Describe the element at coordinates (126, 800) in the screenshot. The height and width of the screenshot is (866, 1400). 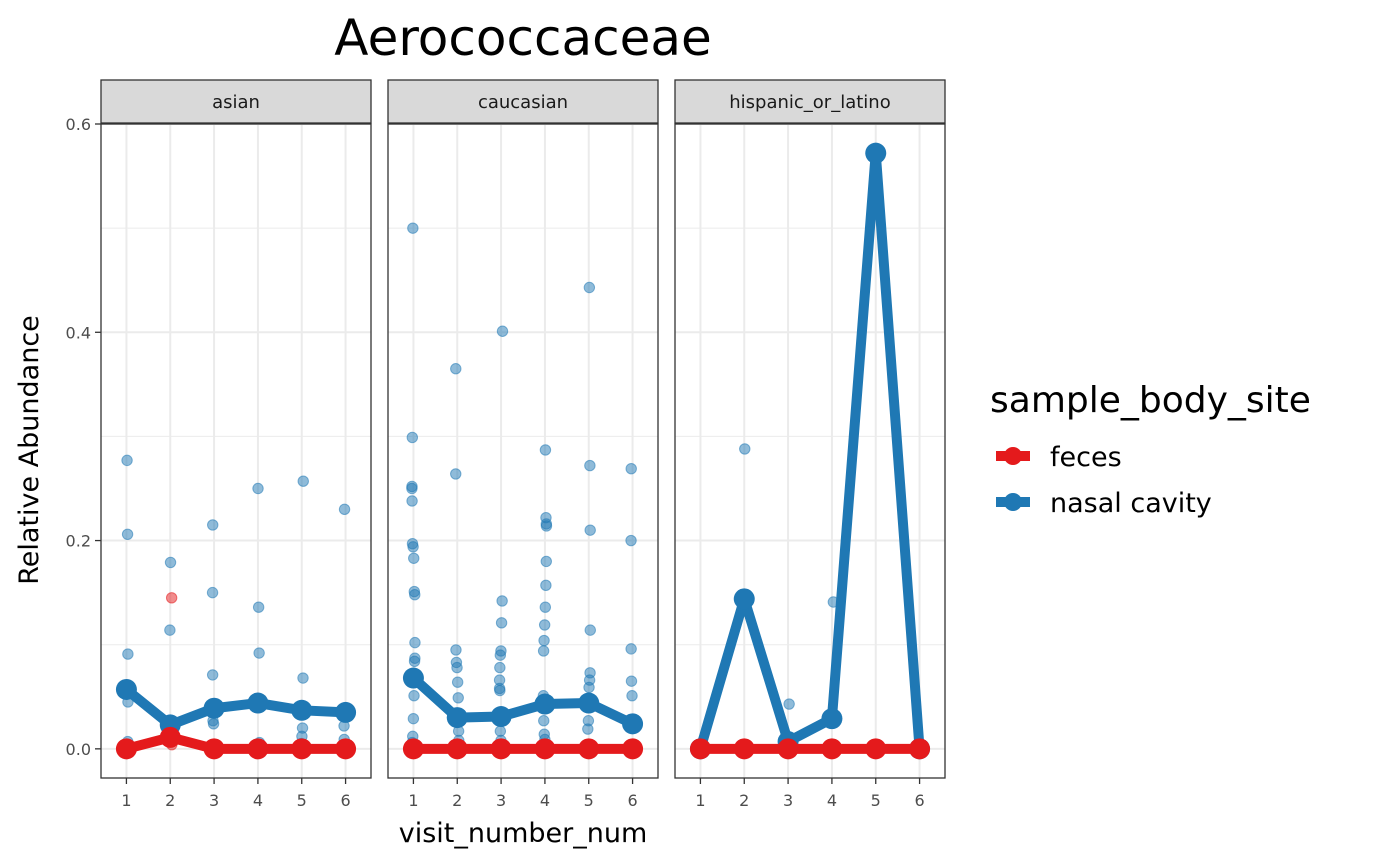
I see `x-tick-label-asian: 1` at that location.